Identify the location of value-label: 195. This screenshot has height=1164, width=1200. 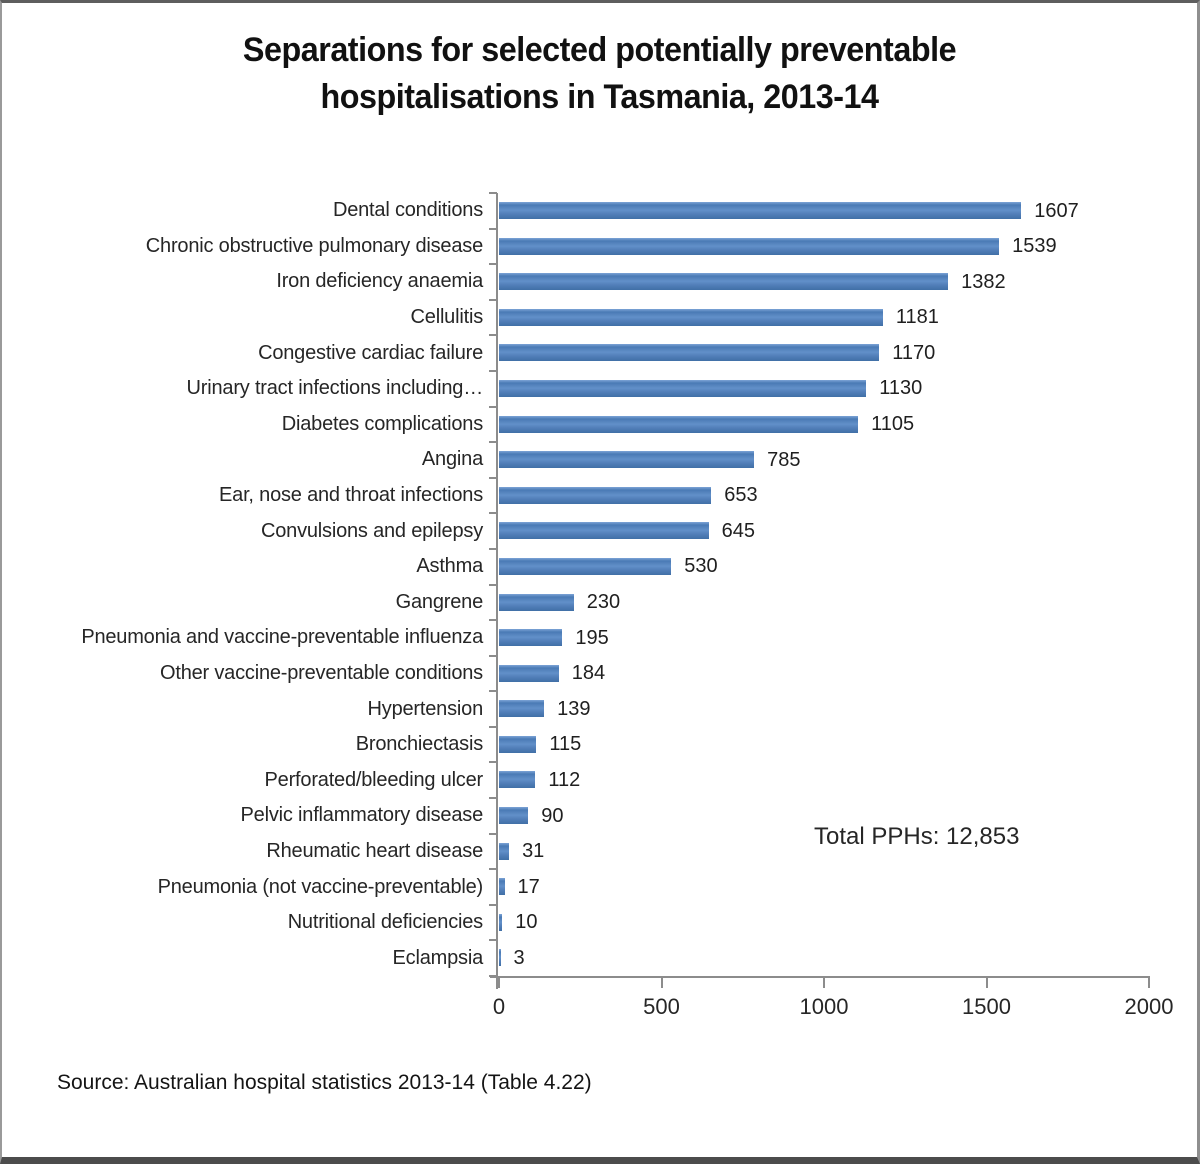
(592, 637).